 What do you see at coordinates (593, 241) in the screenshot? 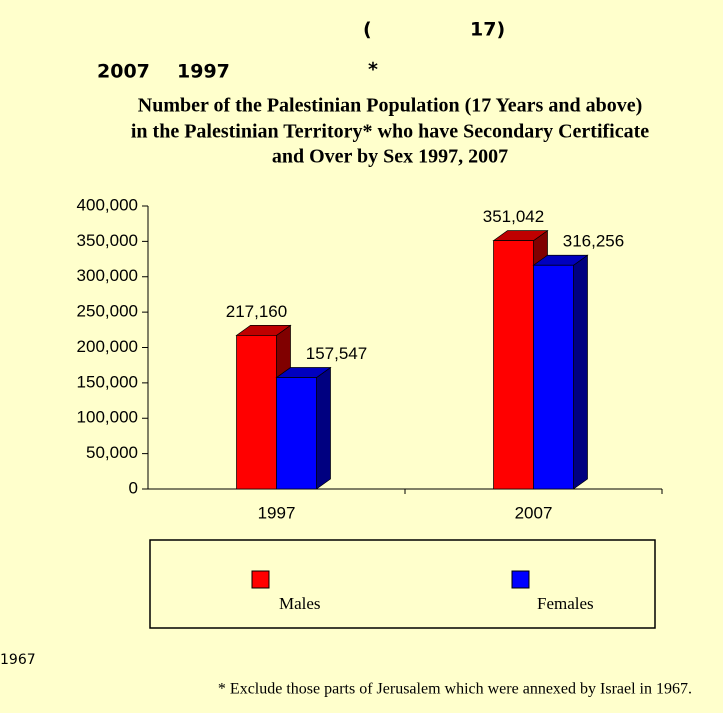
I see `value-label: 316,256` at bounding box center [593, 241].